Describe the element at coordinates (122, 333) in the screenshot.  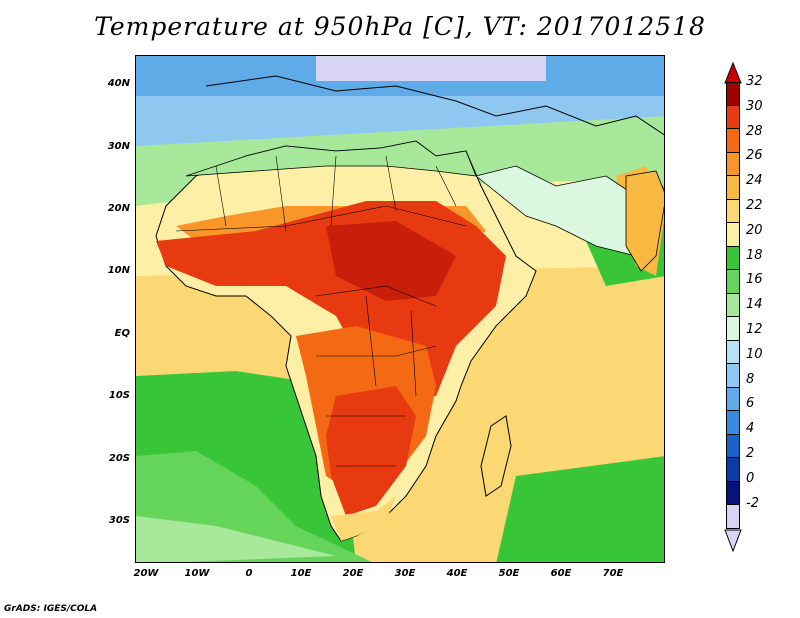
I see `lat-label-eq: EQ` at that location.